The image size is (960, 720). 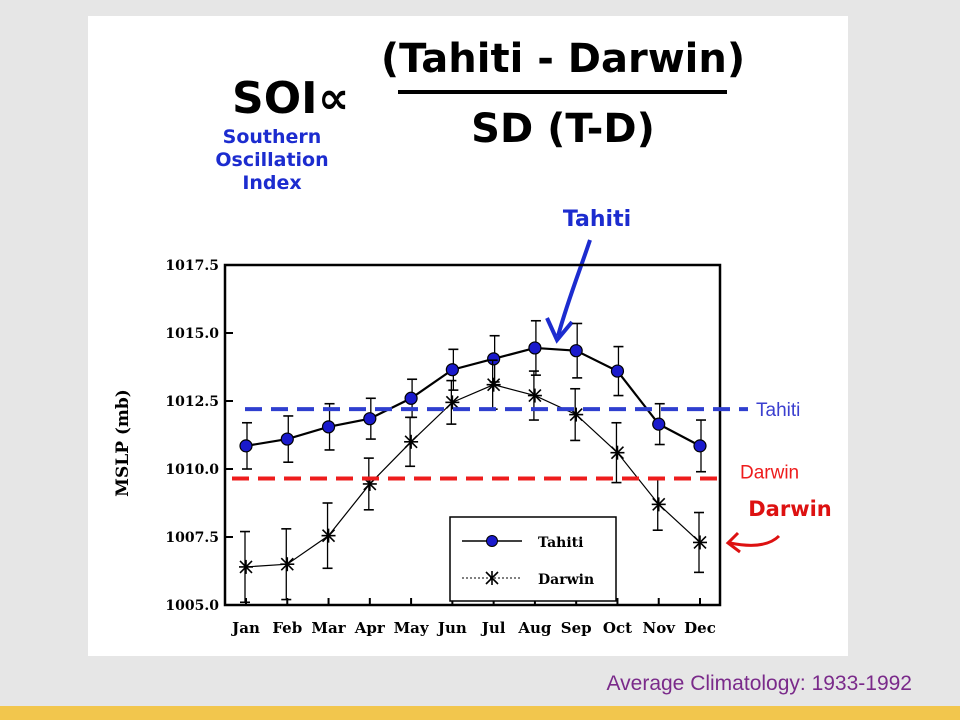 What do you see at coordinates (755, 540) in the screenshot?
I see `darwin-pointer-arrow` at bounding box center [755, 540].